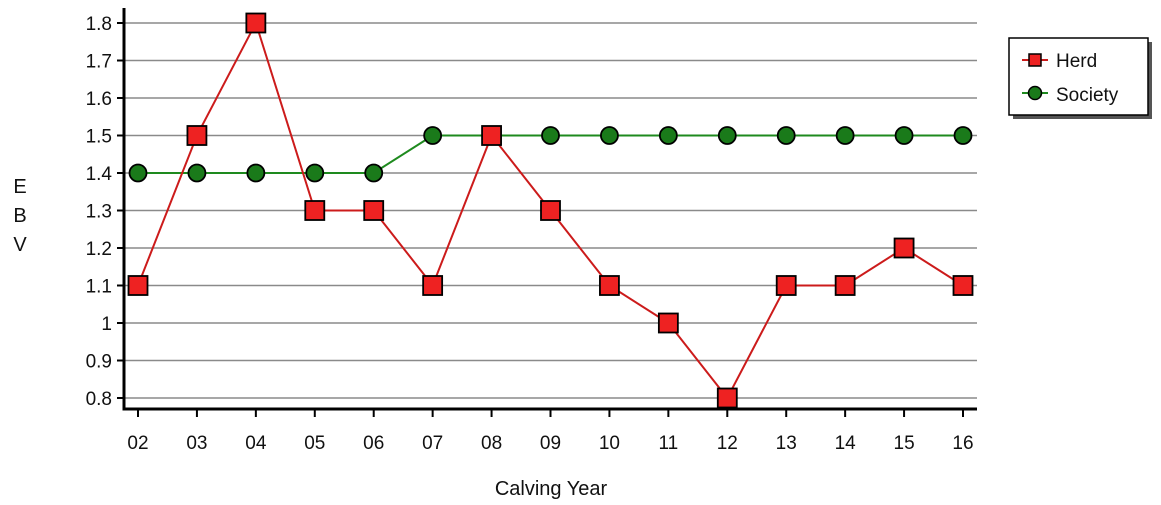 The width and height of the screenshot is (1161, 505). I want to click on legend-item-society: Society, so click(1070, 95).